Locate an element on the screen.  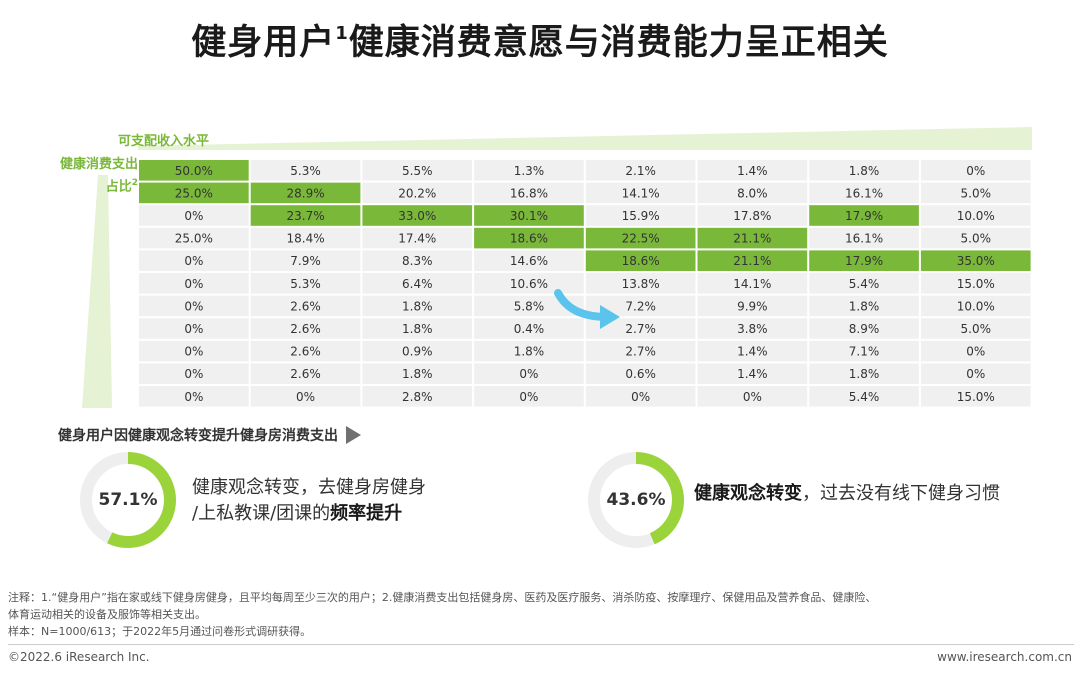
donut-2-desc-text: ，过去没有线下健身习惯 is located at coordinates (901, 493).